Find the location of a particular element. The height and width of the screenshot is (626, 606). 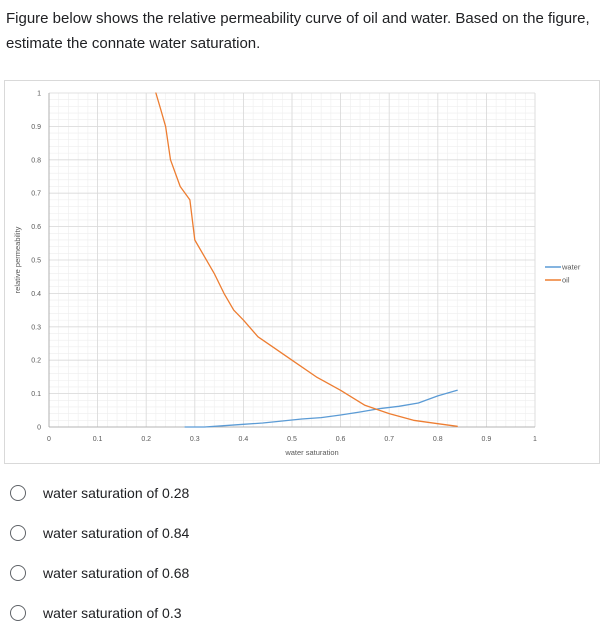

x-tick-label: 0.2 is located at coordinates (146, 439).